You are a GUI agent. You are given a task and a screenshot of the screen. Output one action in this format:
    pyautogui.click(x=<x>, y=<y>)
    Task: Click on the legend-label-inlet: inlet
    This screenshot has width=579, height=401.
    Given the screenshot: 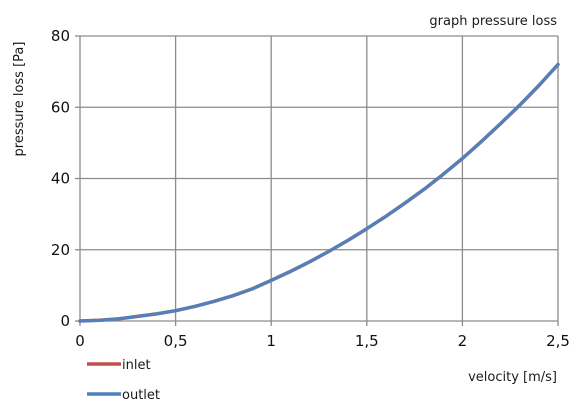 What is the action you would take?
    pyautogui.click(x=136, y=365)
    